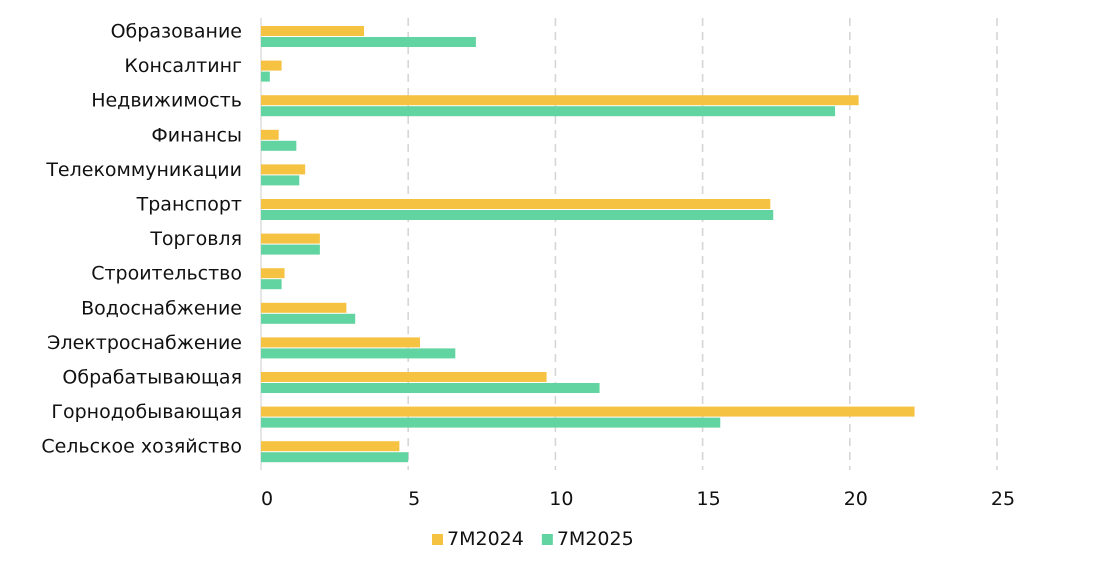 This screenshot has height=570, width=1100. What do you see at coordinates (196, 135) in the screenshot?
I see `category-label: Финансы` at bounding box center [196, 135].